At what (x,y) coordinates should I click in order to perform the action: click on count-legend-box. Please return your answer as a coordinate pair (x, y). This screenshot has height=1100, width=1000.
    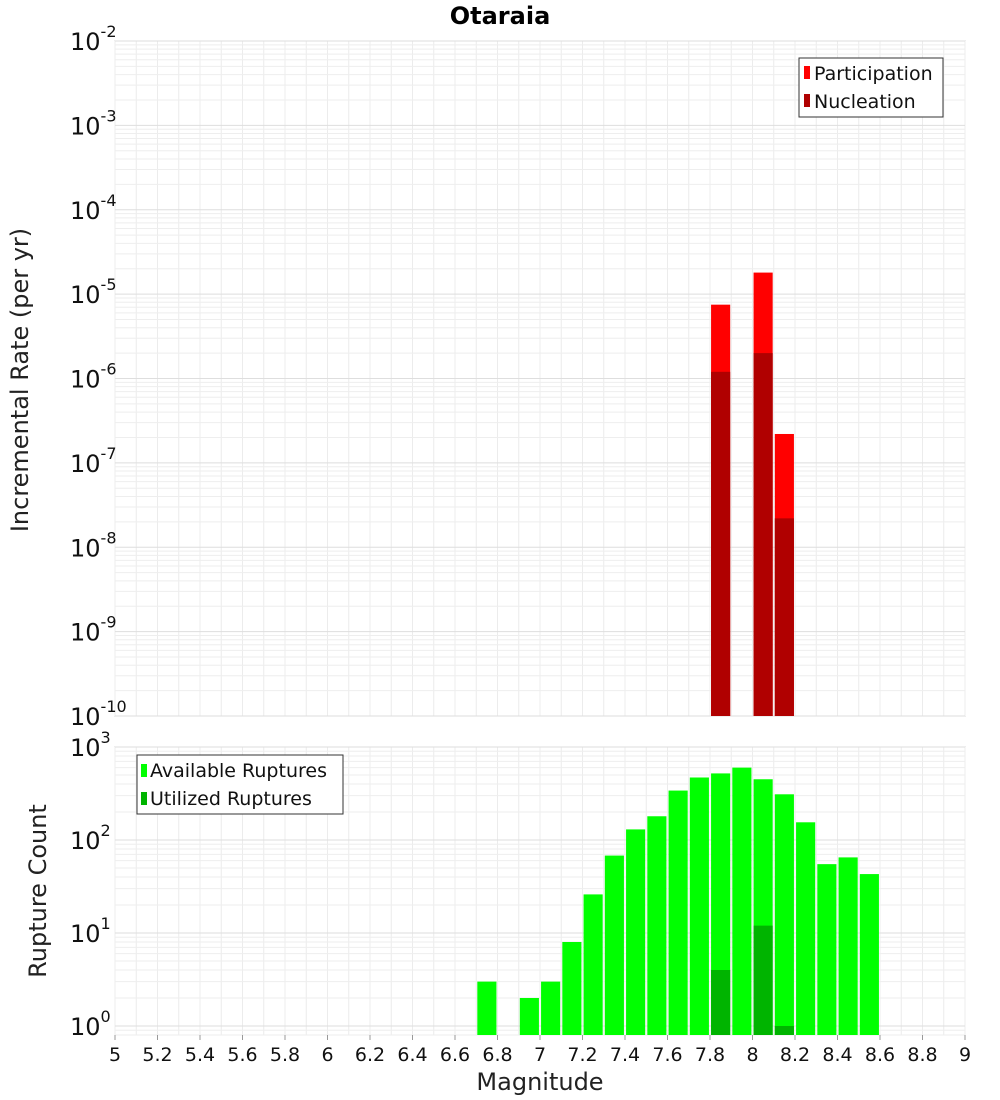
    Looking at the image, I should click on (240, 784).